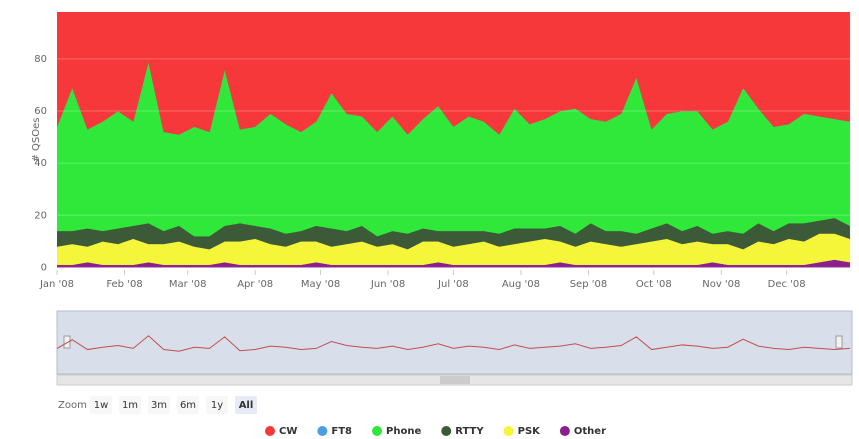 This screenshot has width=859, height=439. What do you see at coordinates (36, 139) in the screenshot?
I see `y-axis-label: # QSOes` at bounding box center [36, 139].